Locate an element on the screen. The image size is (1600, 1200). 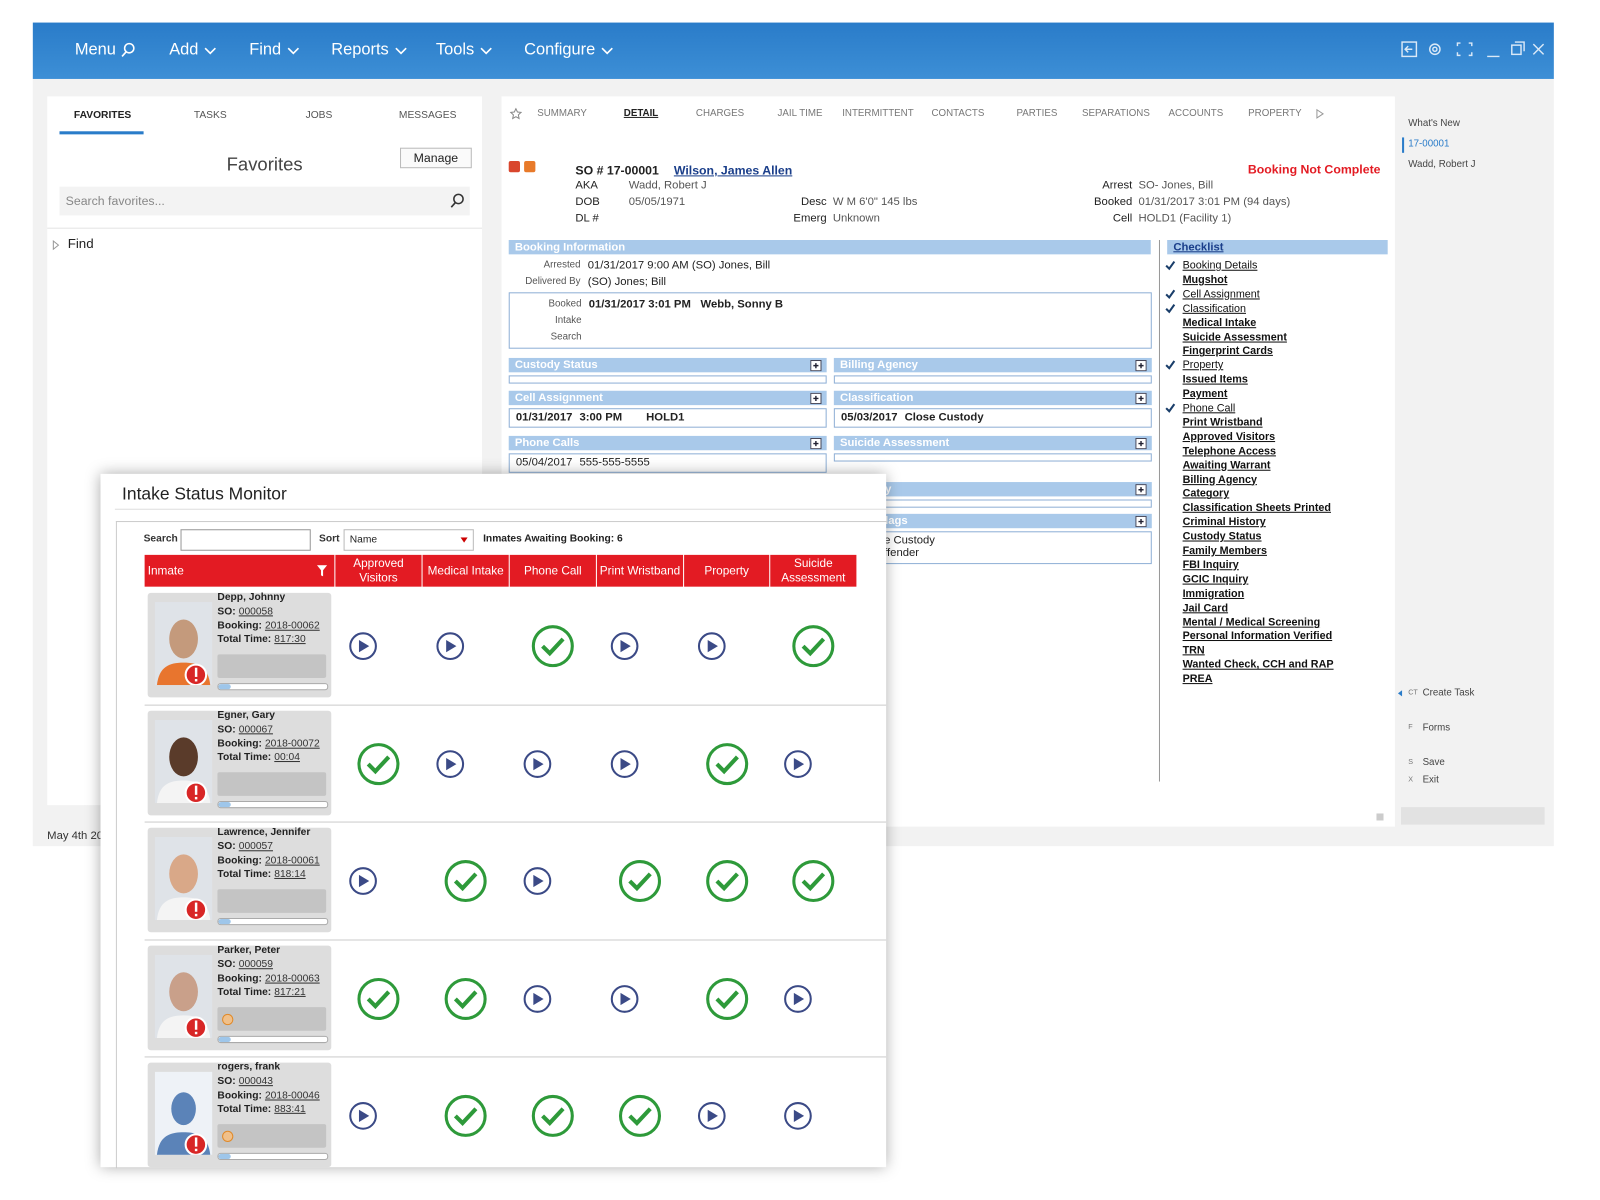
tab: FAVORITES is located at coordinates (102, 115).